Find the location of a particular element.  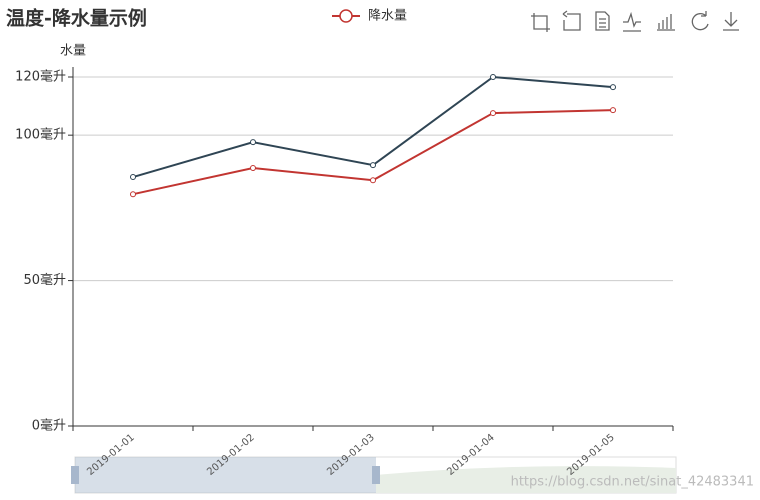

zoom-back-icon is located at coordinates (571, 20).